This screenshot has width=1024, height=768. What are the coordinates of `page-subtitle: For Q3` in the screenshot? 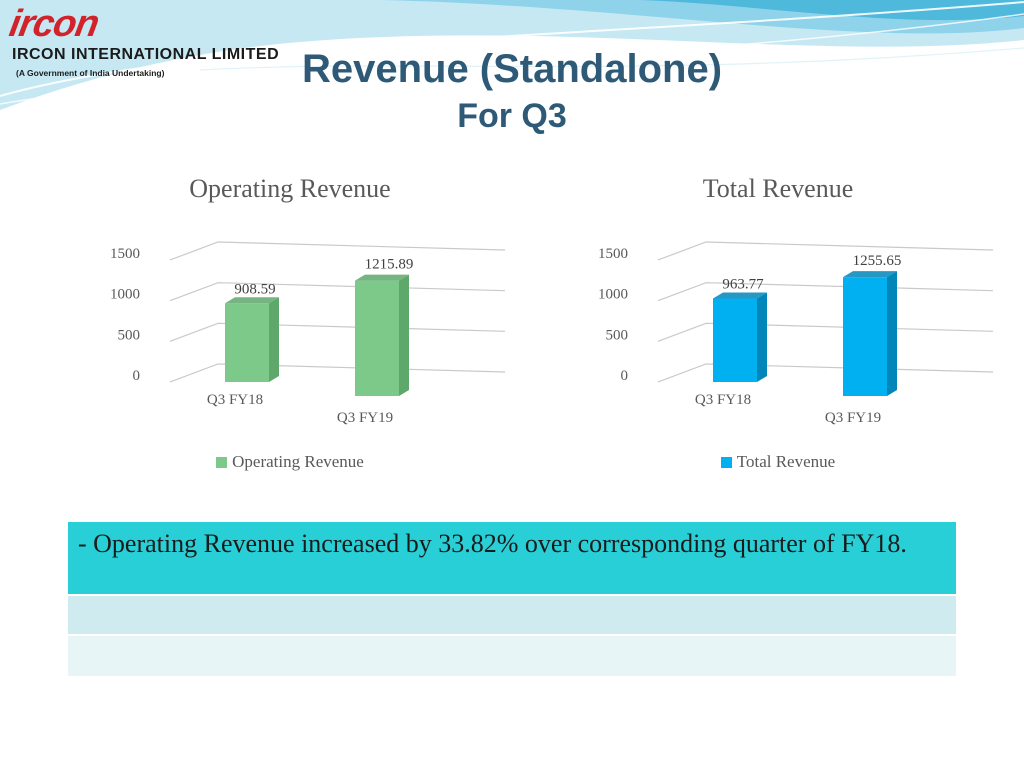 It's located at (512, 116).